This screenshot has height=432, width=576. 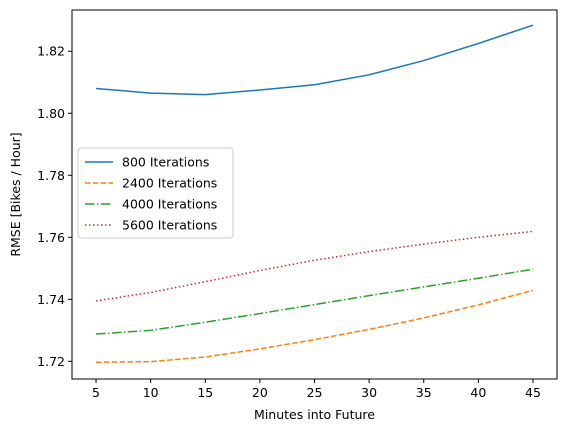 What do you see at coordinates (51, 113) in the screenshot?
I see `y-tick-label: 1.80` at bounding box center [51, 113].